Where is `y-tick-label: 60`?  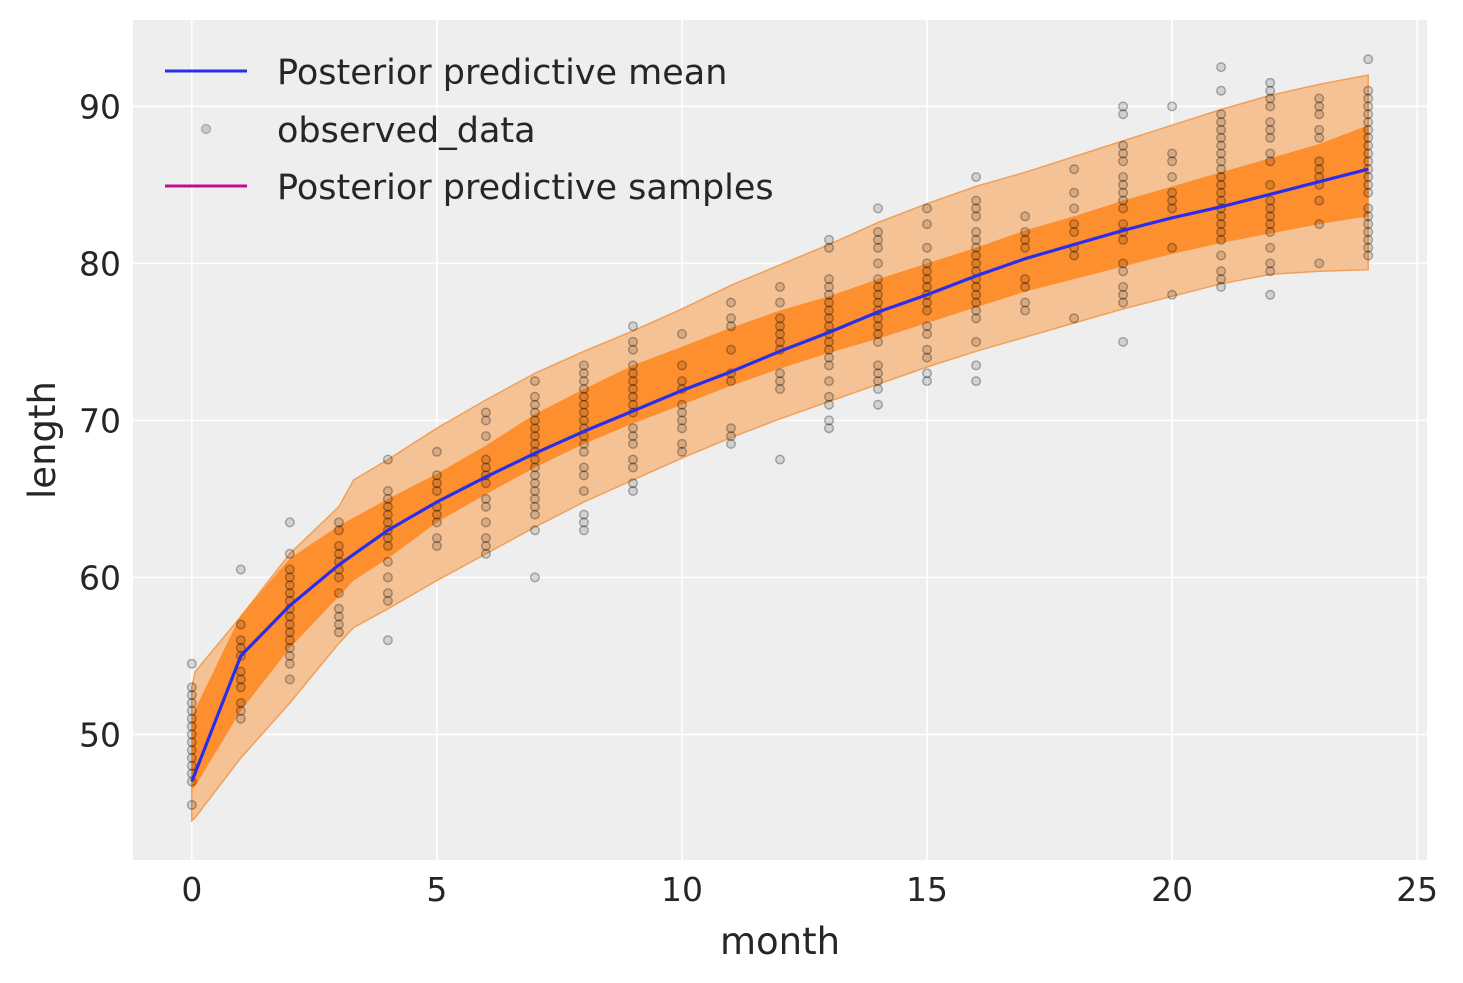 y-tick-label: 60 is located at coordinates (100, 577).